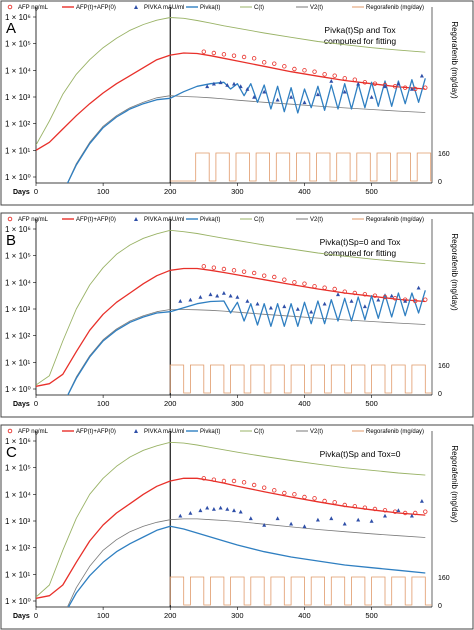  Describe the element at coordinates (395, 220) in the screenshot. I see `legend-label: Regorafenib (mg/day)` at that location.